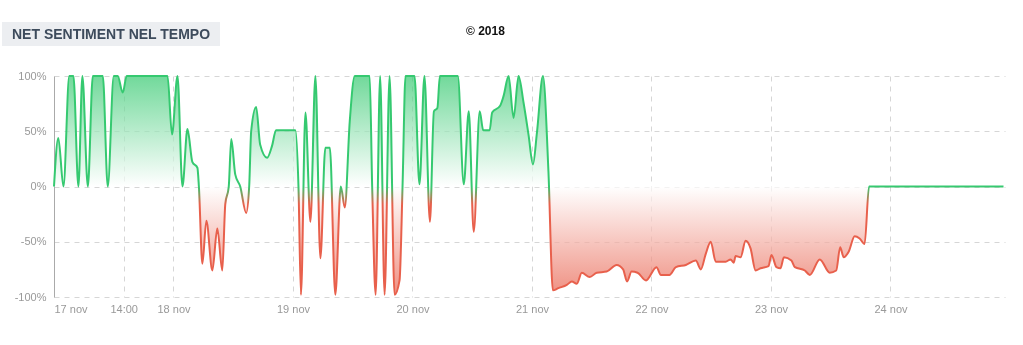 Image resolution: width=1023 pixels, height=345 pixels. I want to click on x-tick-label: 19 nov, so click(293, 308).